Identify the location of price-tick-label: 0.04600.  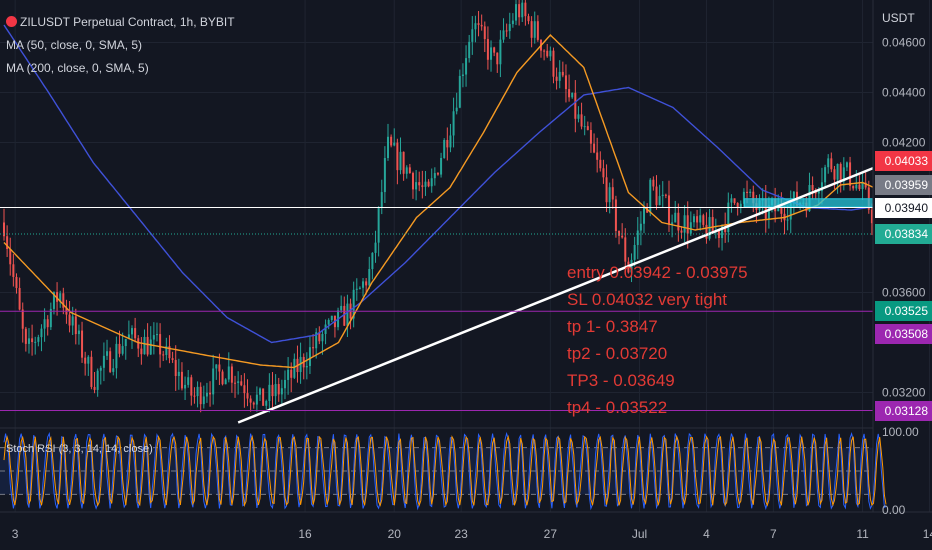
(904, 43).